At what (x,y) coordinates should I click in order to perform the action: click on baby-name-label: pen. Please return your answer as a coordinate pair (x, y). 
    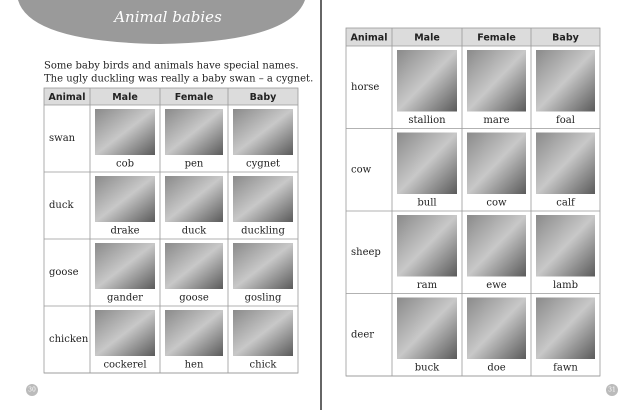
    Looking at the image, I should click on (194, 164).